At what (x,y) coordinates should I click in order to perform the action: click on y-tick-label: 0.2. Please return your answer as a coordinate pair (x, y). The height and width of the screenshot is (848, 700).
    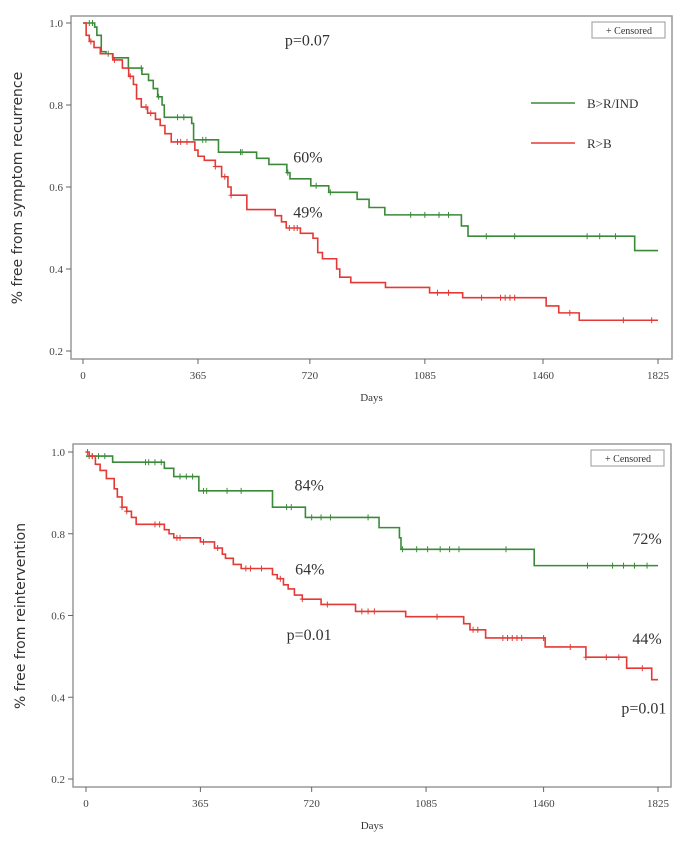
    Looking at the image, I should click on (58, 780).